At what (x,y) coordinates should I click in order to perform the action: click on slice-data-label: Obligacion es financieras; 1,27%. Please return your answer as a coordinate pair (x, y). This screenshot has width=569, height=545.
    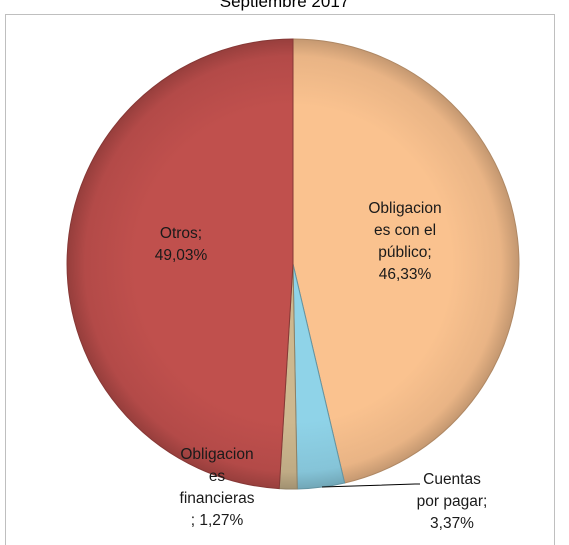
    Looking at the image, I should click on (217, 487).